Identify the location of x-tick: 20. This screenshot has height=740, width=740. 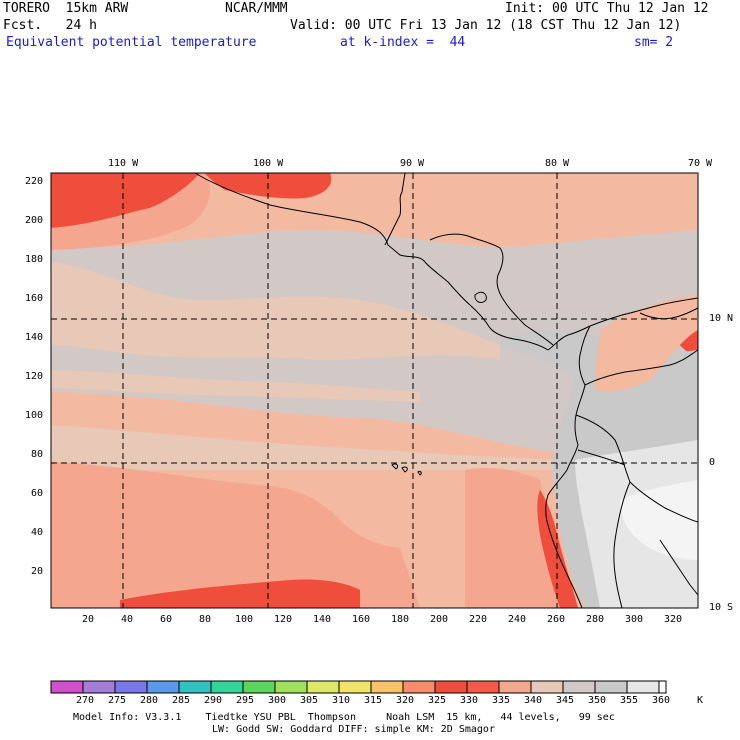
(88, 619).